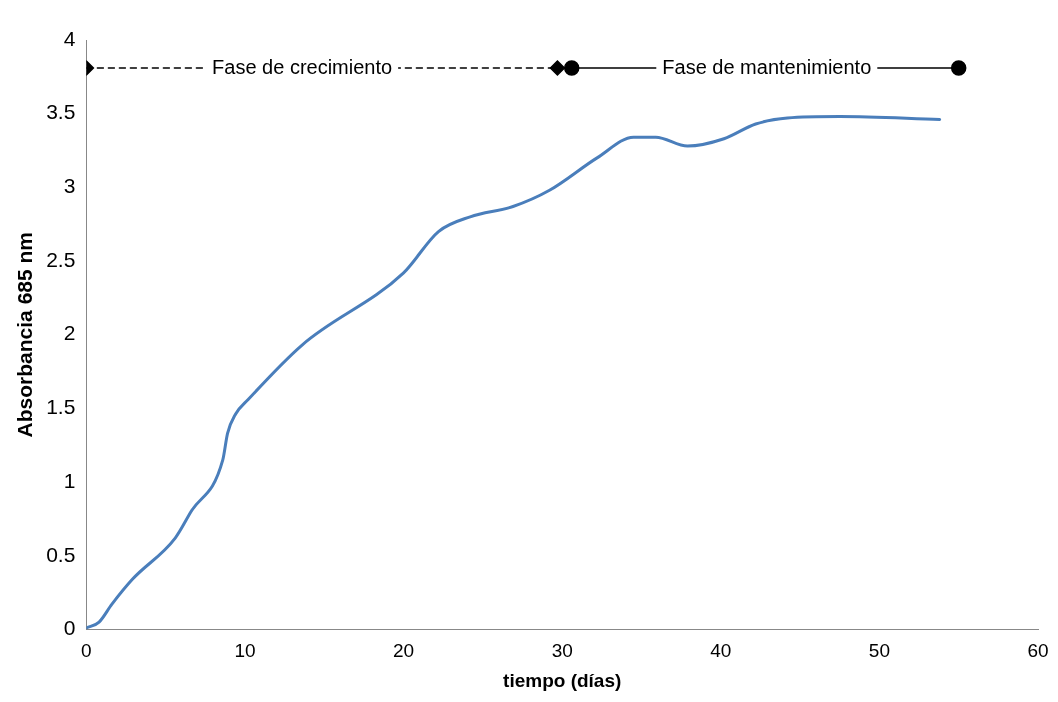 The height and width of the screenshot is (702, 1058). I want to click on x-axis-title: tiempo (días), so click(562, 680).